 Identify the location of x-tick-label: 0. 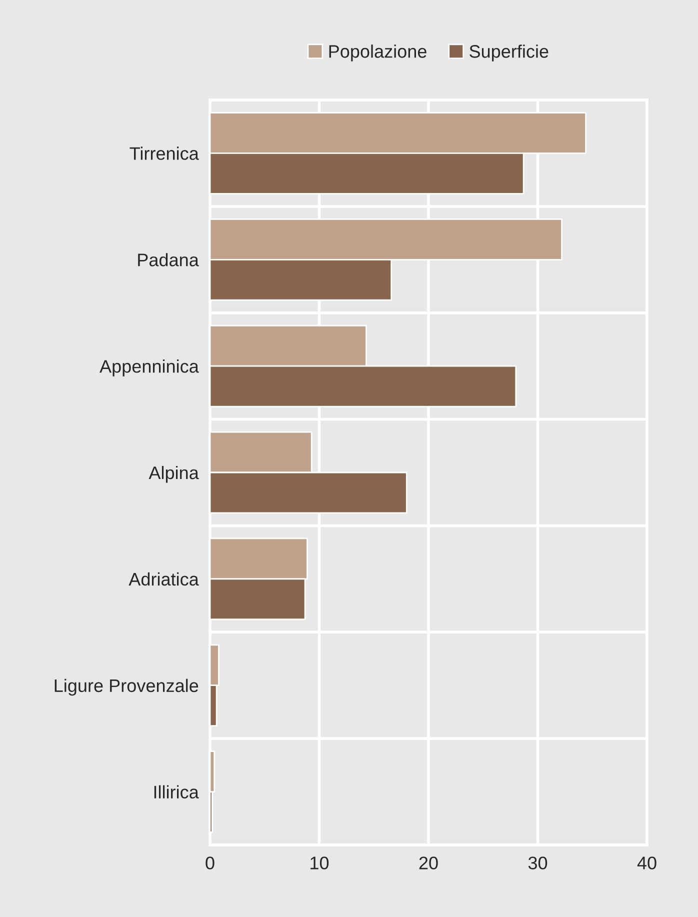
(210, 863).